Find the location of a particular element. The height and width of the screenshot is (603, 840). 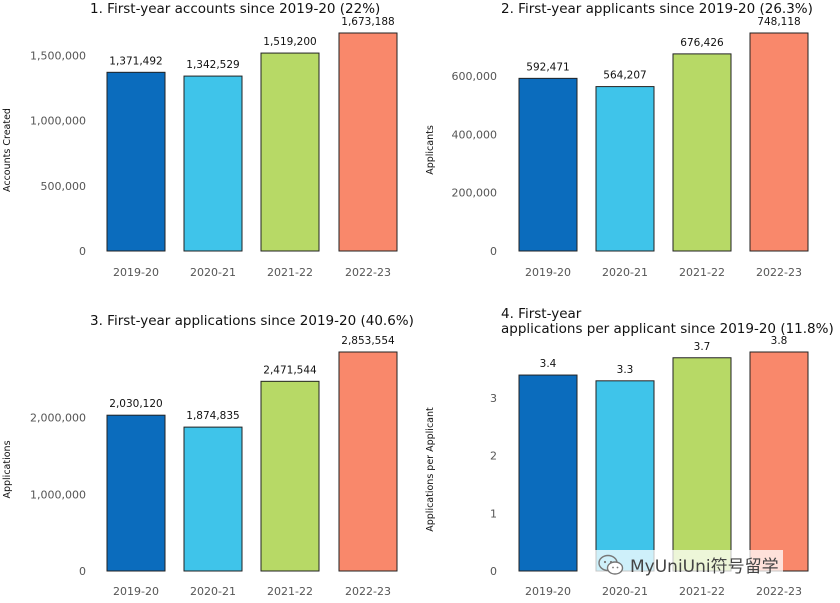

data-label: 1,673,188 is located at coordinates (367, 22).